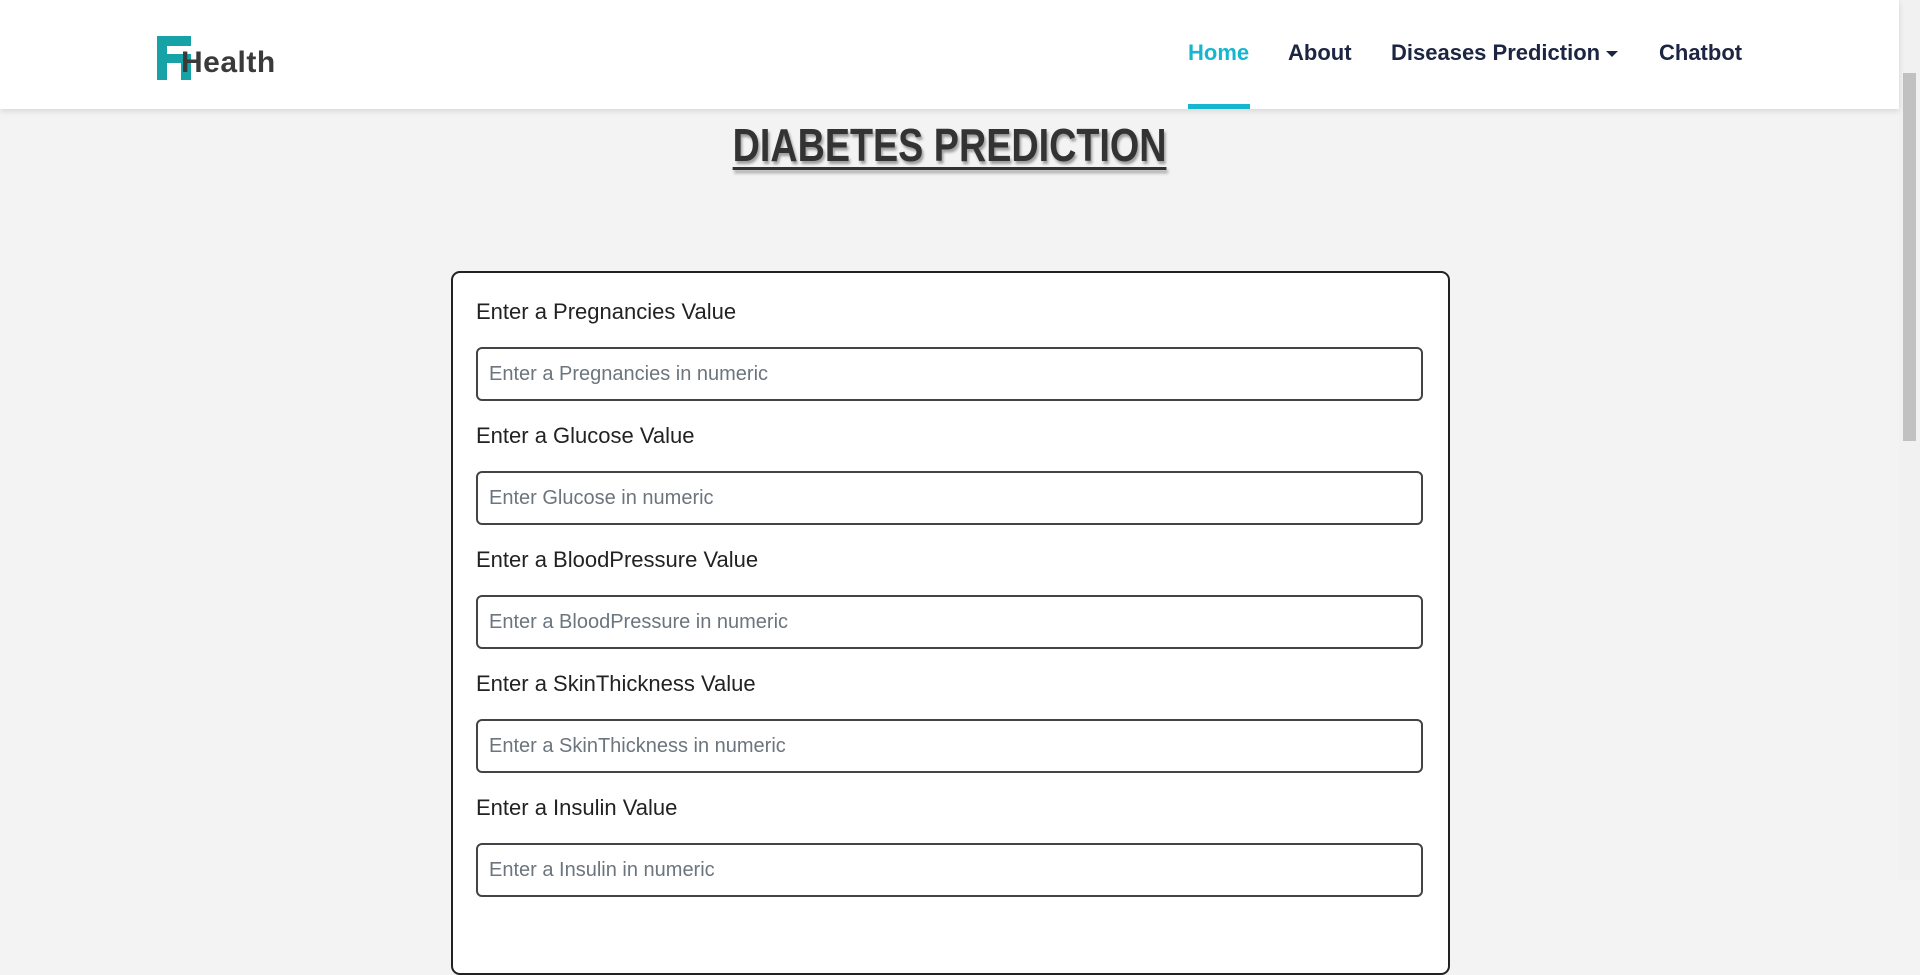 The height and width of the screenshot is (975, 1920). What do you see at coordinates (949, 870) in the screenshot?
I see `field-input: Enter a Insulin in numeric` at bounding box center [949, 870].